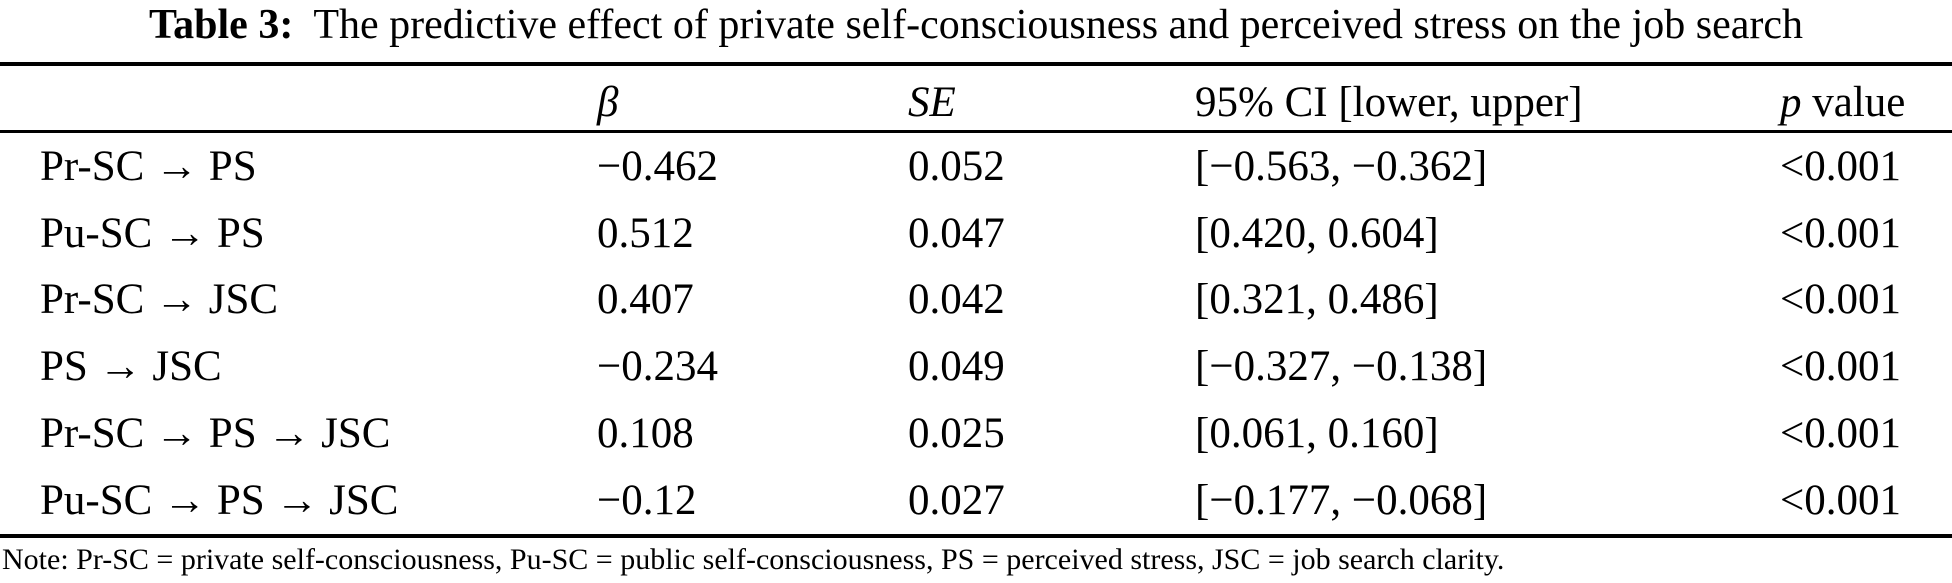 This screenshot has height=583, width=1952. I want to click on cell-beta: −0.462, so click(658, 166).